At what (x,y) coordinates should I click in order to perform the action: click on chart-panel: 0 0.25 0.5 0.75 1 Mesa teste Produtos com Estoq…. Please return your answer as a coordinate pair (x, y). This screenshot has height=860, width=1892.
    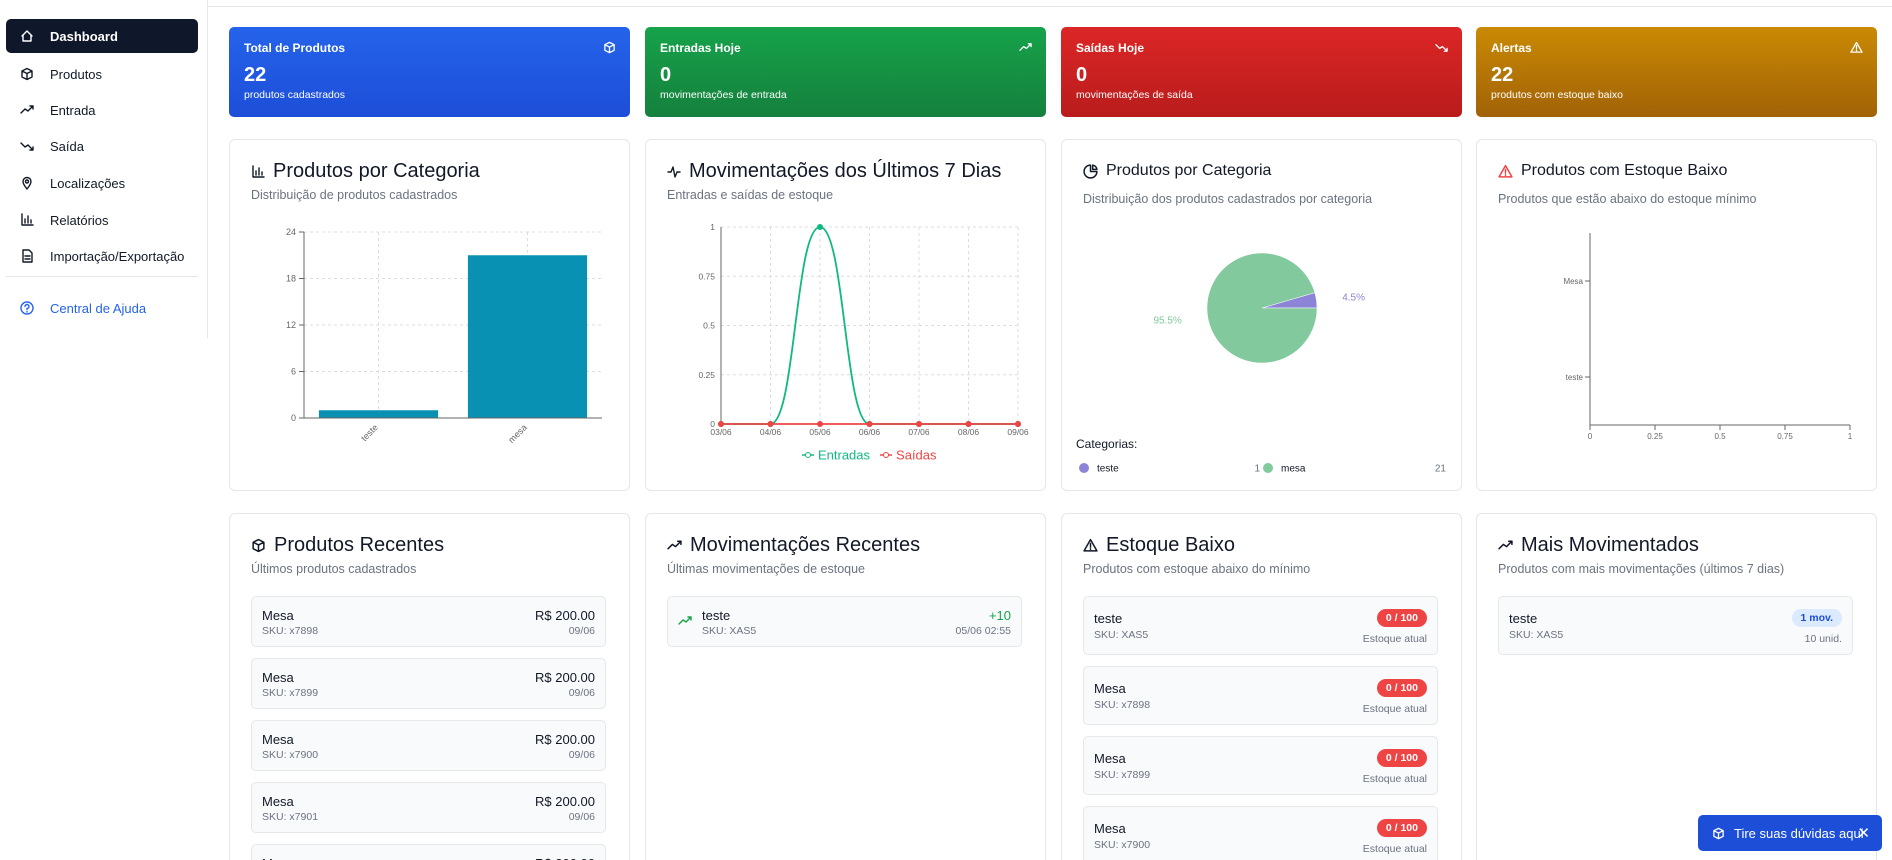
    Looking at the image, I should click on (1676, 315).